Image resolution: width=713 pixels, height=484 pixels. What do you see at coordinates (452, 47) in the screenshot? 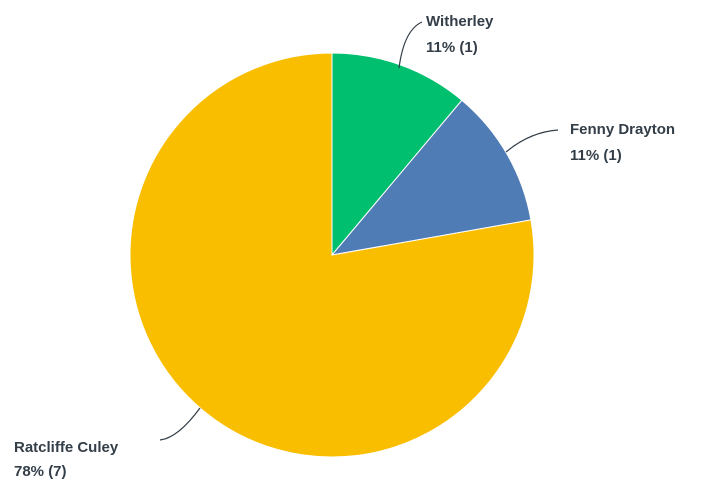
I see `slice-value-witherley: 11% (1)` at bounding box center [452, 47].